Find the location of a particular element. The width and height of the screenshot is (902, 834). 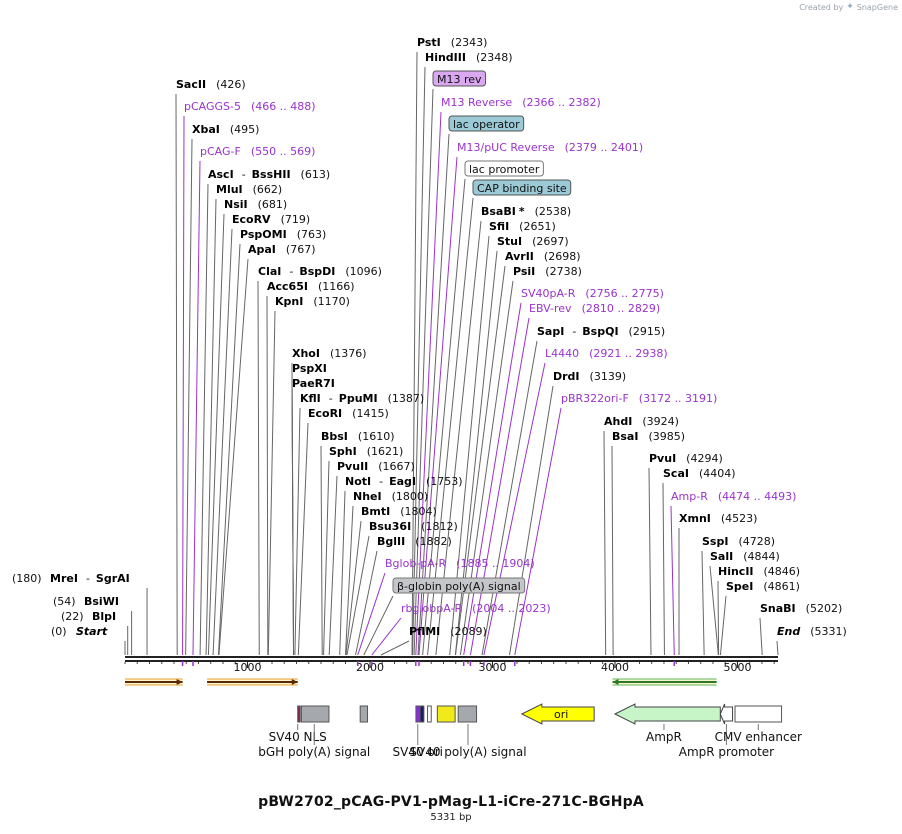

site-label-hindiii: HindIII (2348) is located at coordinates (469, 57).